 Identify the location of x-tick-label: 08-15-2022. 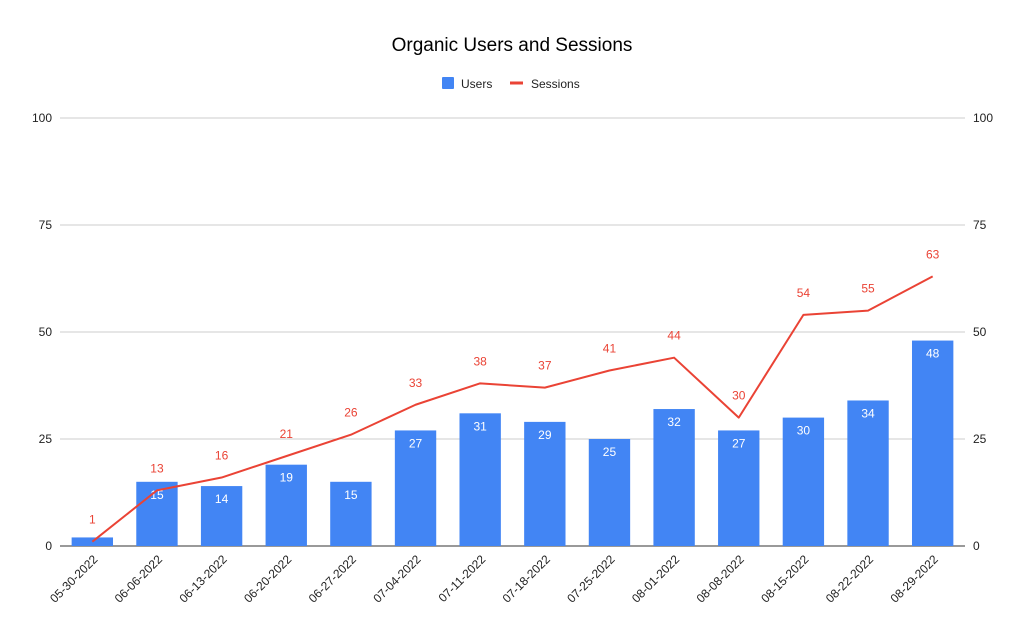
(785, 579).